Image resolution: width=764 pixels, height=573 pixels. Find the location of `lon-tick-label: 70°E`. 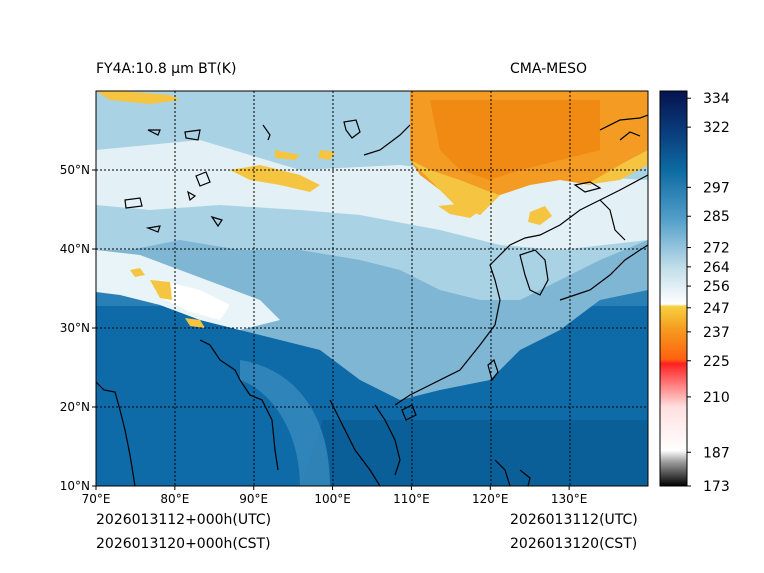

lon-tick-label: 70°E is located at coordinates (96, 499).